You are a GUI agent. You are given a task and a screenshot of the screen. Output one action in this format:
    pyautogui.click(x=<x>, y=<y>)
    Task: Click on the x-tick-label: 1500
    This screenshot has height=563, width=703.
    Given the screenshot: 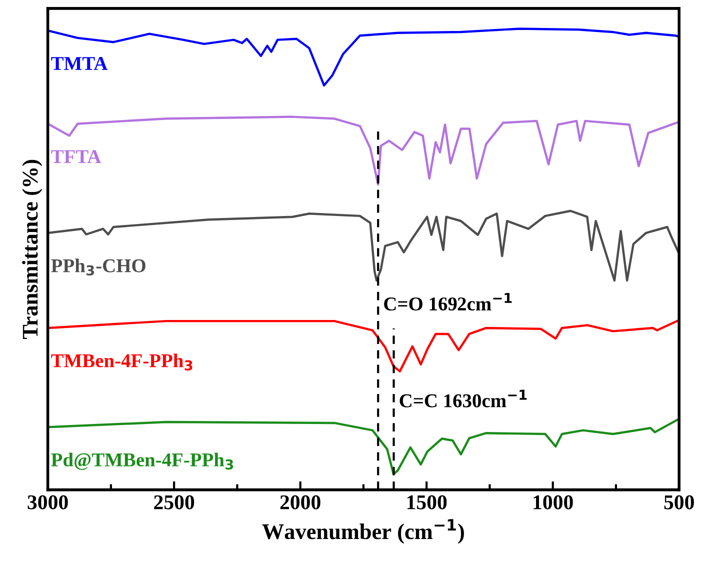 What is the action you would take?
    pyautogui.click(x=427, y=502)
    